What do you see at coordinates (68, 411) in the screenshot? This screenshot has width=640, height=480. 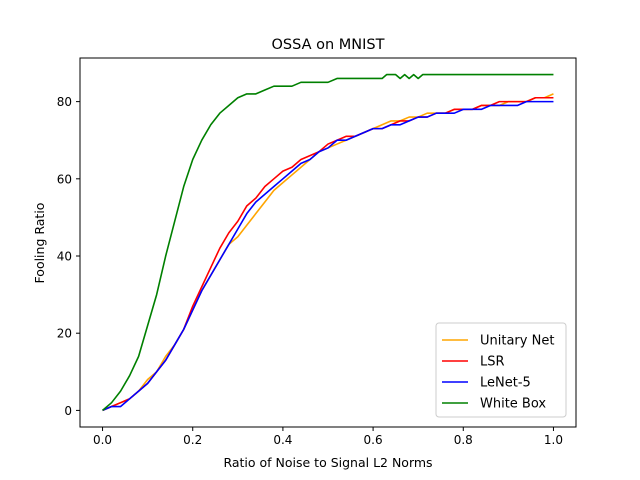 I see `y-tick-label: 0` at bounding box center [68, 411].